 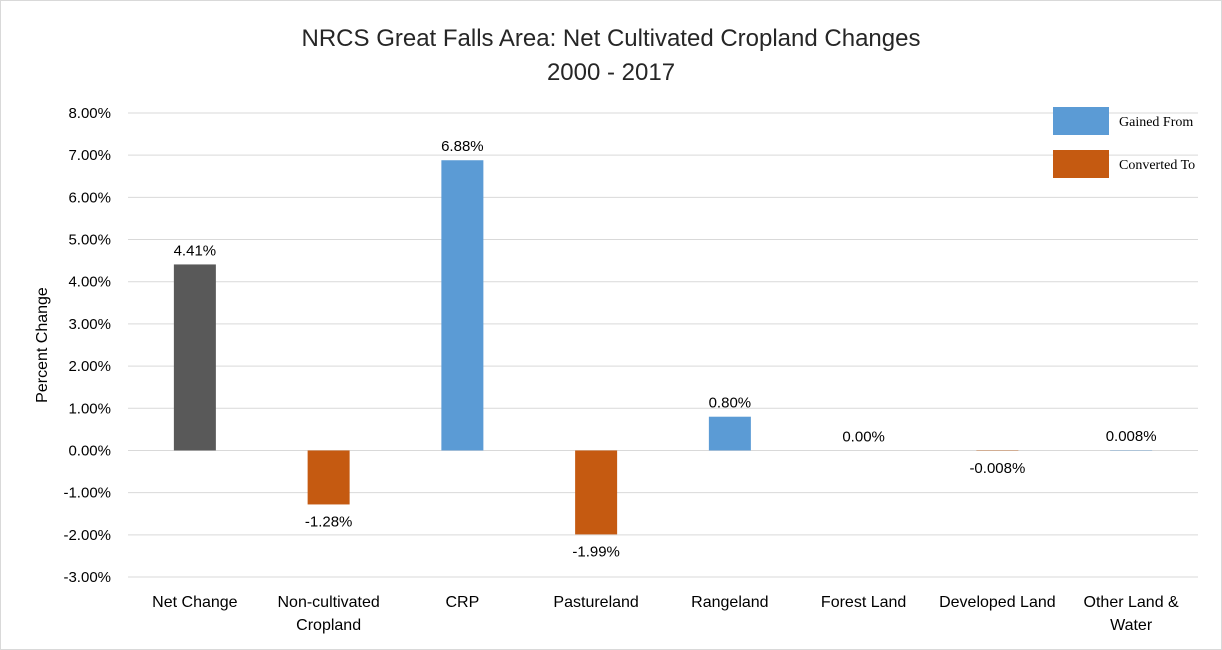 What do you see at coordinates (89, 324) in the screenshot?
I see `y-tick-label: 3.00%` at bounding box center [89, 324].